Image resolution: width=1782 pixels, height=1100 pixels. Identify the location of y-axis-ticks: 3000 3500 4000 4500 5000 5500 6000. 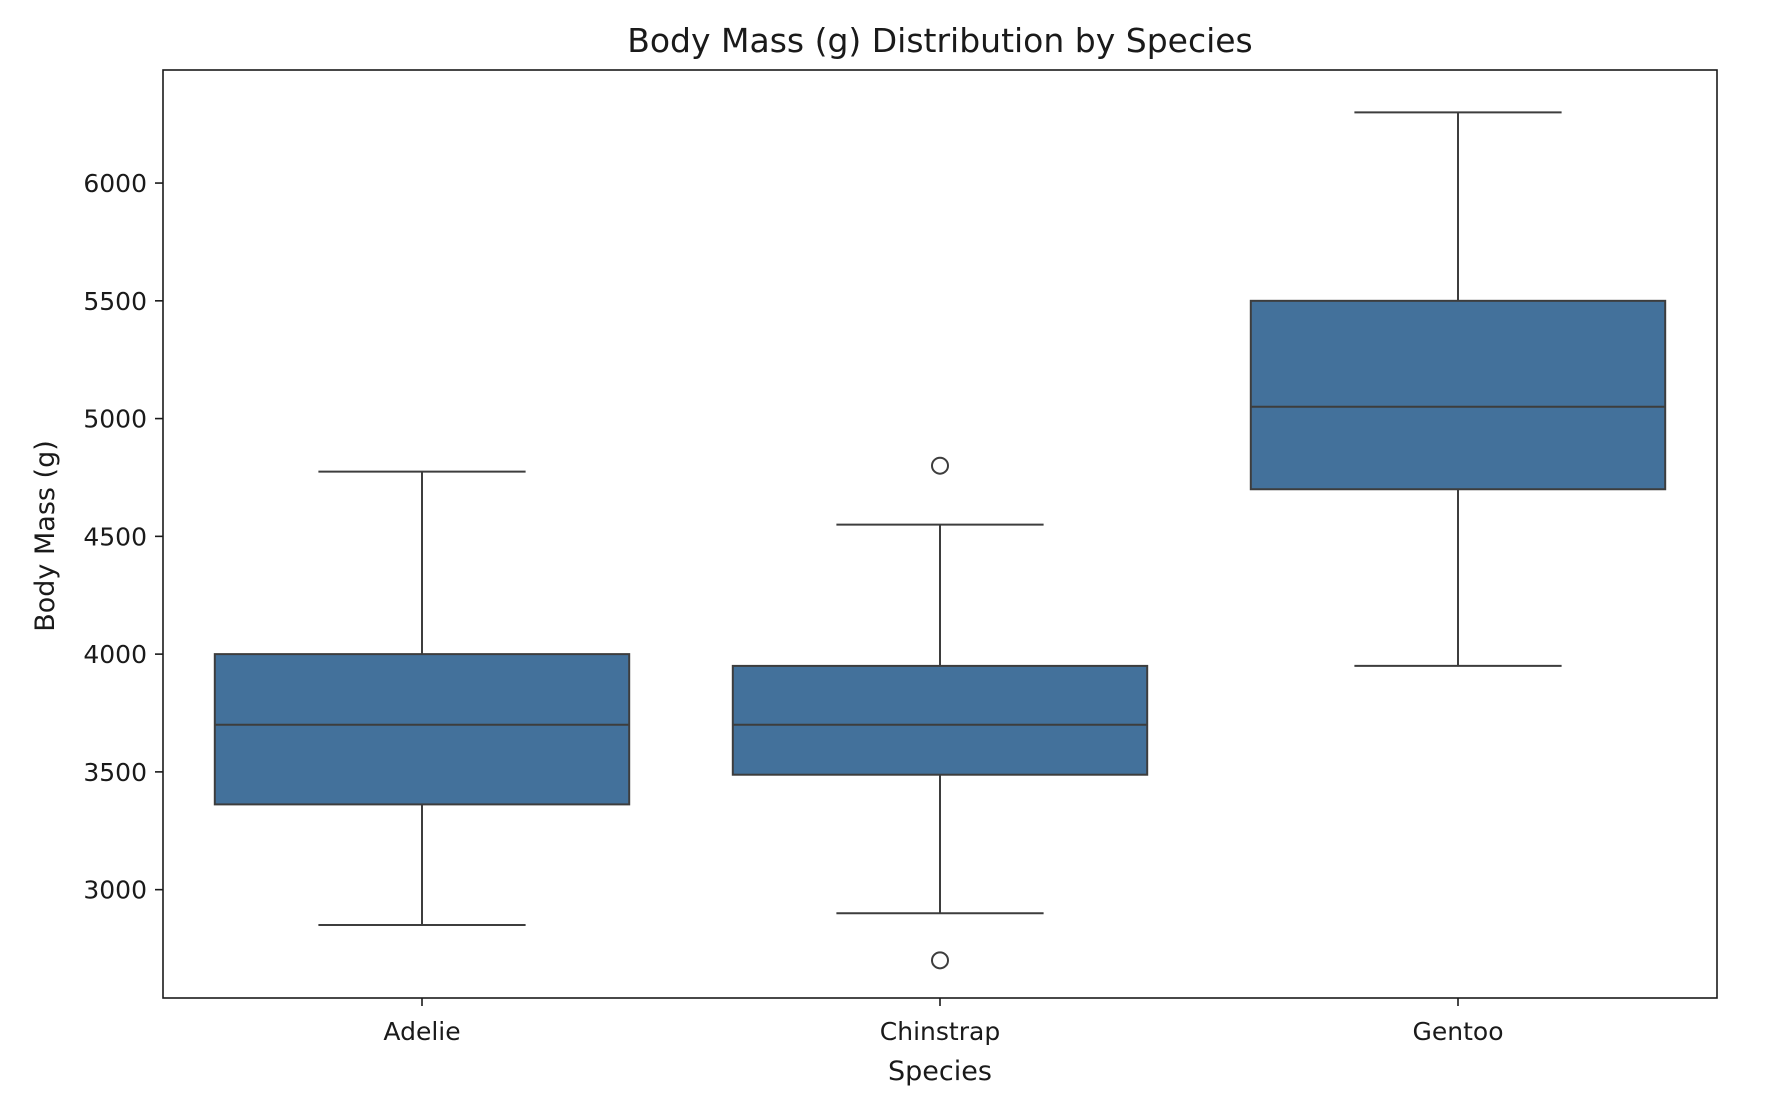
(123, 537).